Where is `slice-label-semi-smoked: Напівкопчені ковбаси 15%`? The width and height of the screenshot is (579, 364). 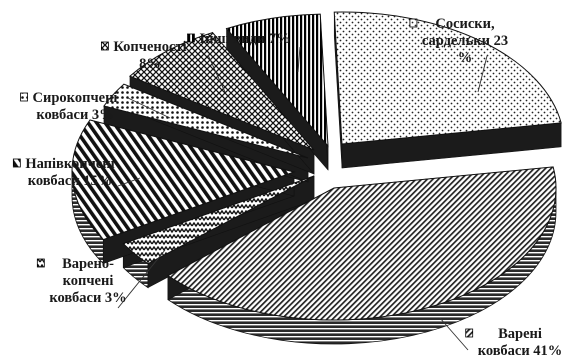
slice-label-semi-smoked: Напівкопчені ковбаси 15% is located at coordinates (69, 172).